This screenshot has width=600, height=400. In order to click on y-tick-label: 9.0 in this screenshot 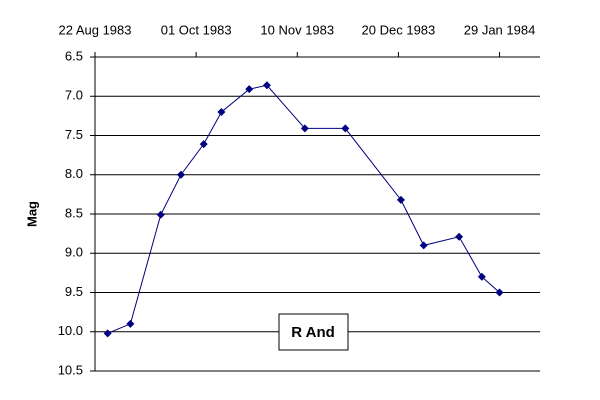, I will do `click(74, 252)`.